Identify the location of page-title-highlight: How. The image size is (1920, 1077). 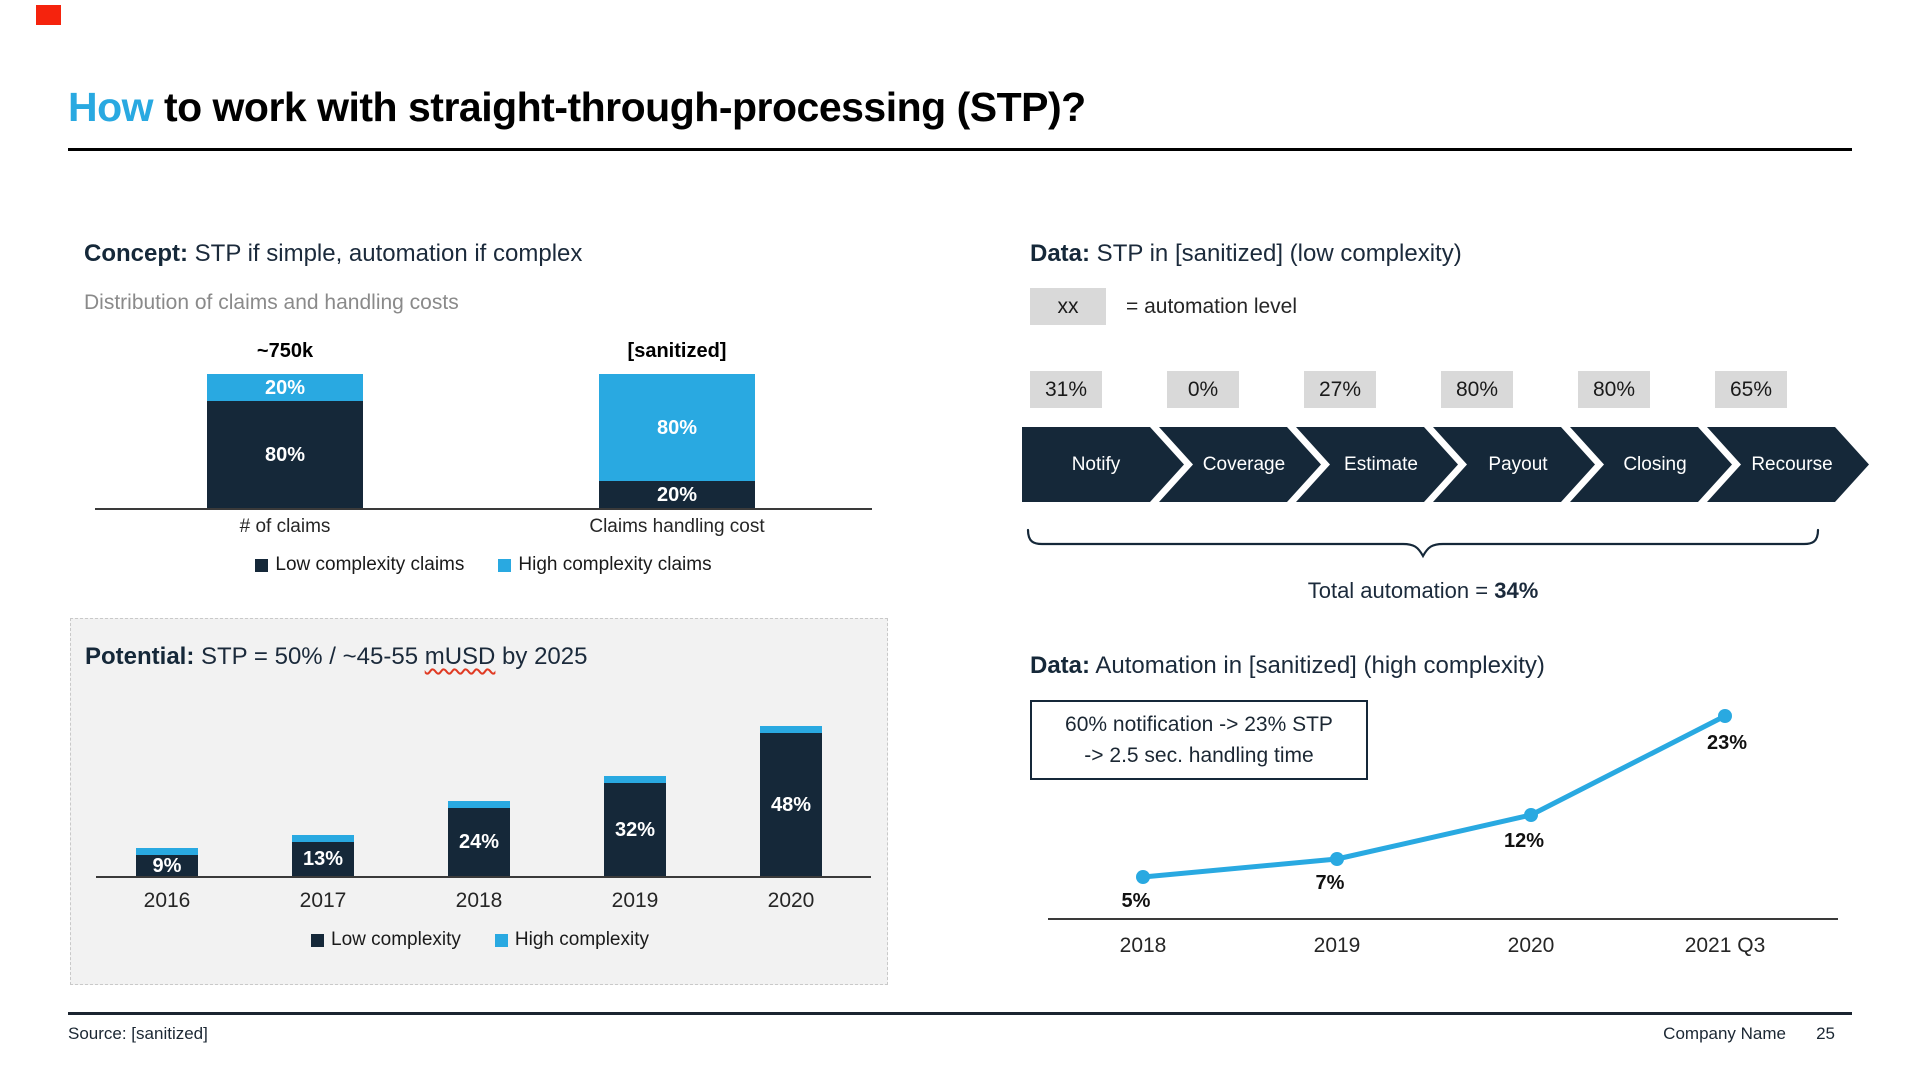
(111, 107).